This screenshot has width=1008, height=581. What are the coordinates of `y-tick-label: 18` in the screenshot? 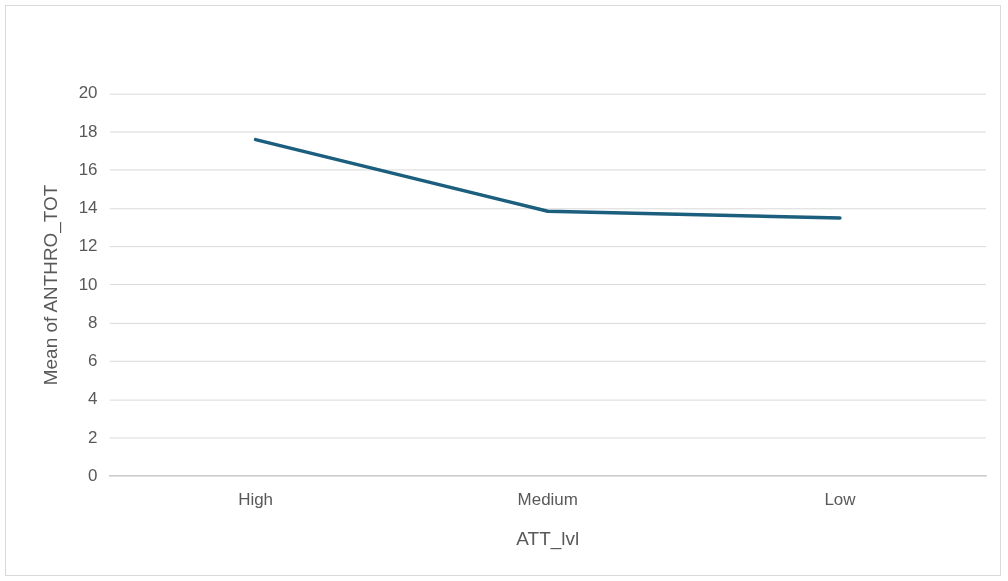 It's located at (88, 131).